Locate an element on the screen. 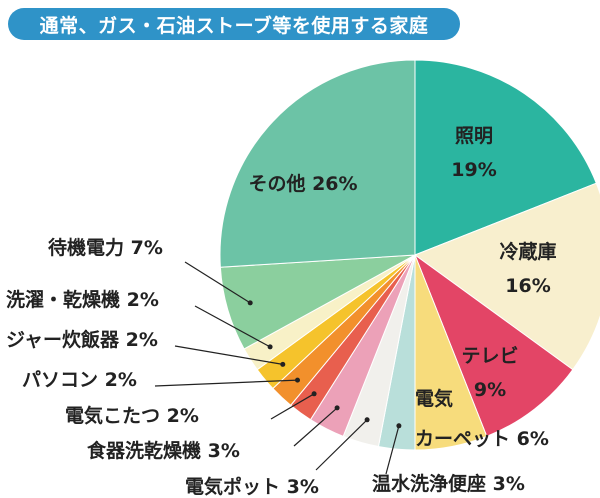 The width and height of the screenshot is (600, 498). chart-title: 通常、ガス・石油ストーブ等を使用する家庭 is located at coordinates (234, 25).